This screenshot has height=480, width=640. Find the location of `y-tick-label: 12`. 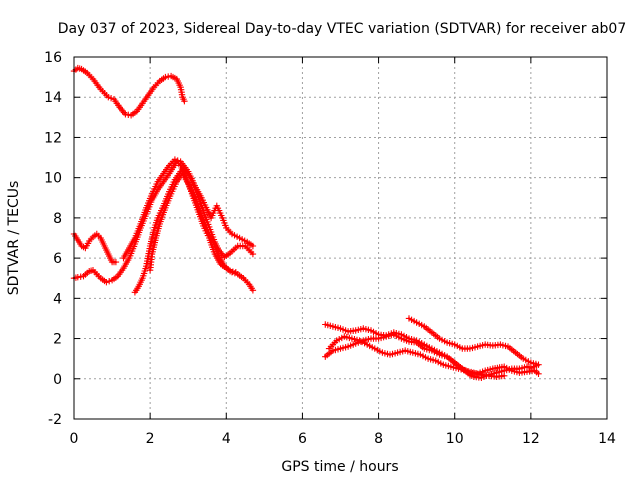

y-tick-label: 12 is located at coordinates (53, 138).